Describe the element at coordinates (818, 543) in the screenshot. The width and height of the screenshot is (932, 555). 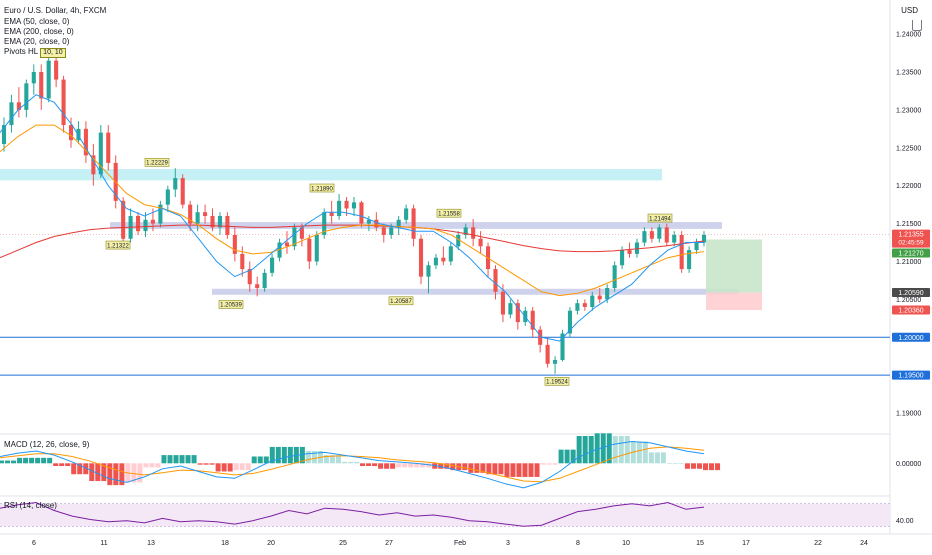
I see `x-tick-label: 22` at that location.